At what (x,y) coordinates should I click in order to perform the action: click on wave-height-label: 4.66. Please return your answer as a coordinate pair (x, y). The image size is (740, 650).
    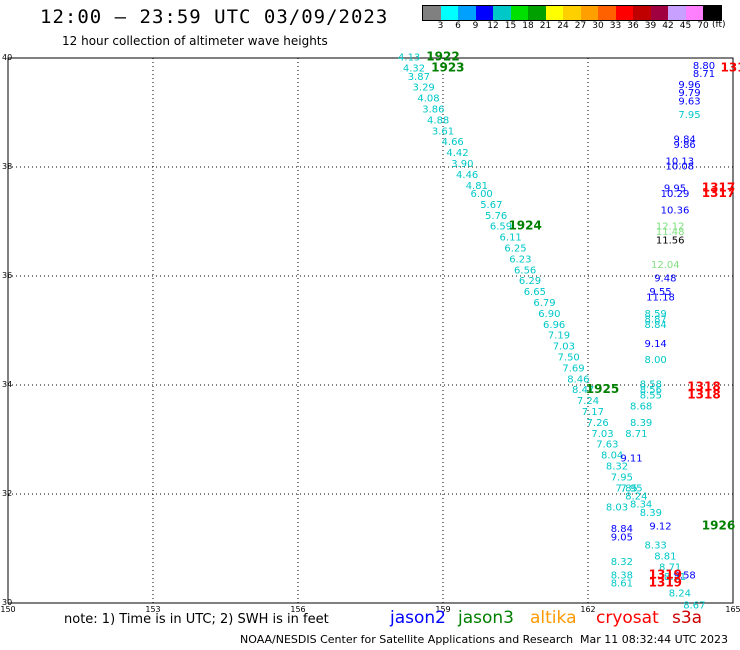
    Looking at the image, I should click on (453, 142).